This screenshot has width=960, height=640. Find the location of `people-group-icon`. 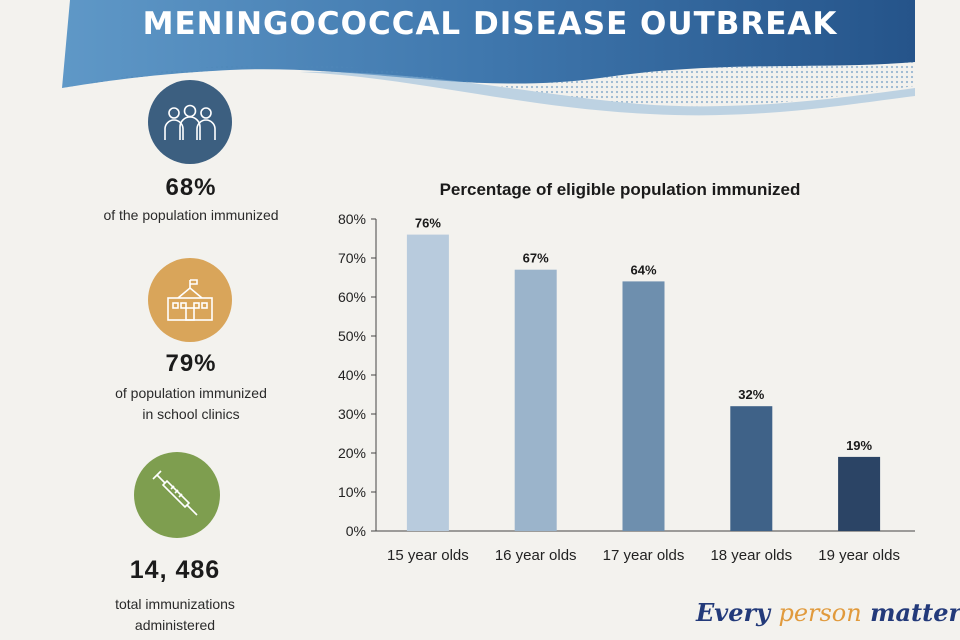

people-group-icon is located at coordinates (190, 122).